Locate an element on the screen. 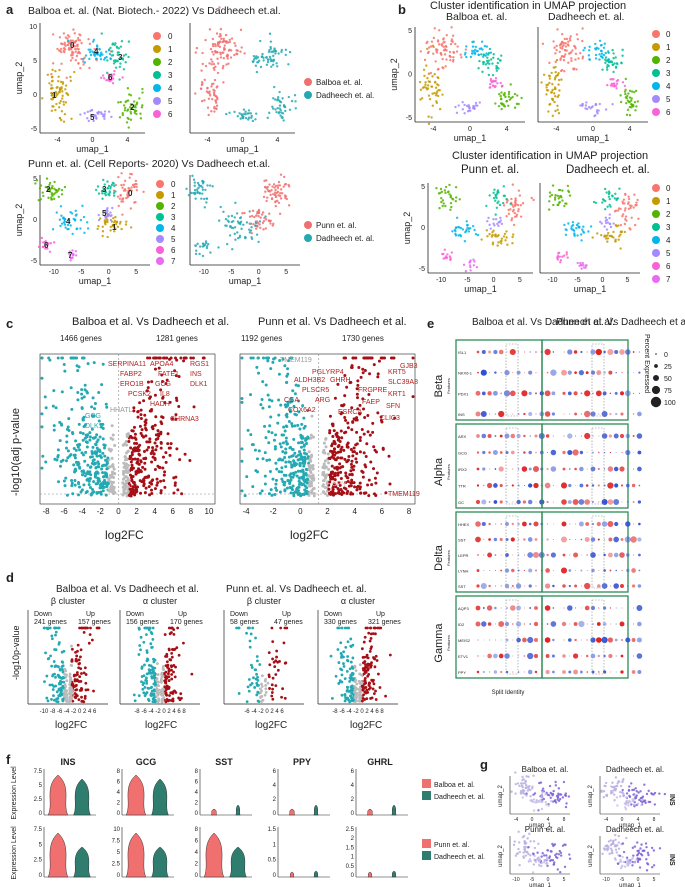 This screenshot has width=685, height=887. e-features-label: Features is located at coordinates (448, 558).